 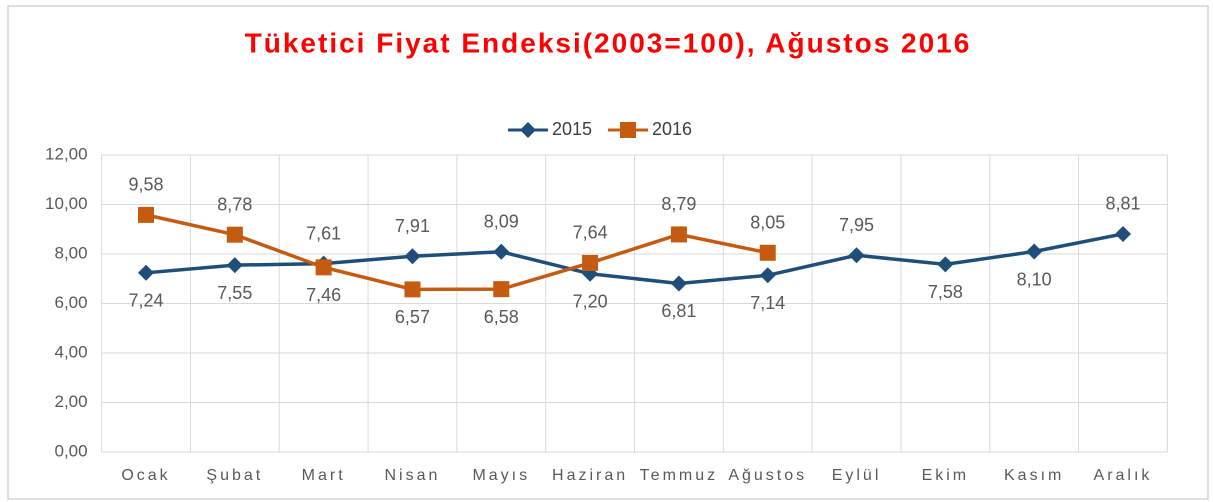 I want to click on data-label: 7,91, so click(x=412, y=226).